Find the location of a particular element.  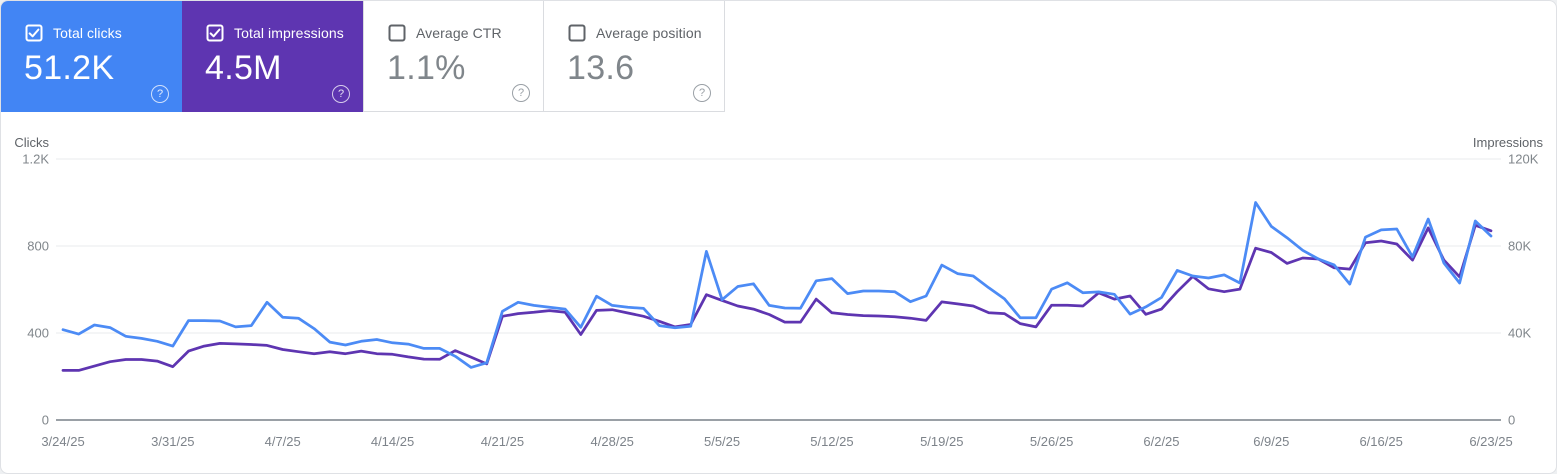

card-label: Average position is located at coordinates (649, 33).